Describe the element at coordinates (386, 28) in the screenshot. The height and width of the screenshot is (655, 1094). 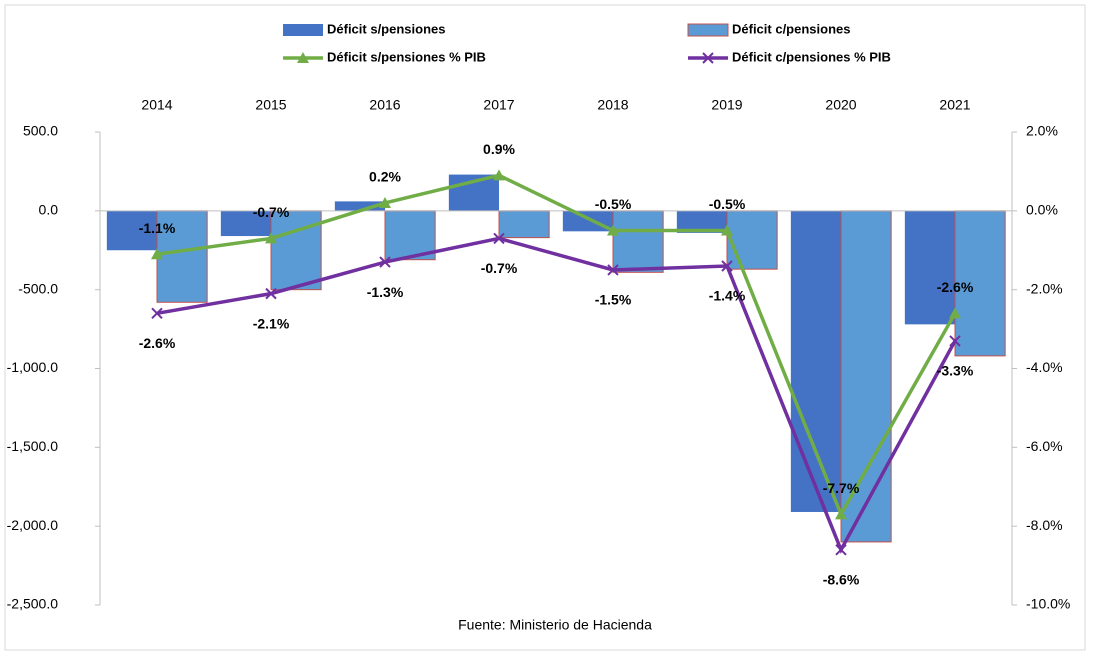
I see `legend-label: Déficit s/pensiones` at that location.